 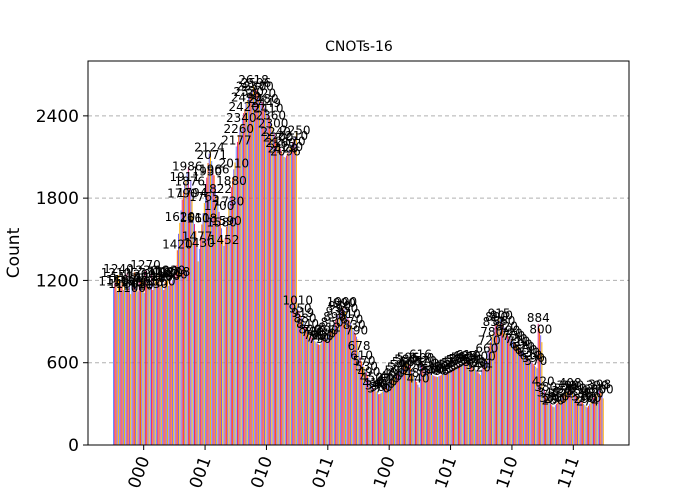 What do you see at coordinates (359, 346) in the screenshot?
I see `data-label: 678` at bounding box center [359, 346].